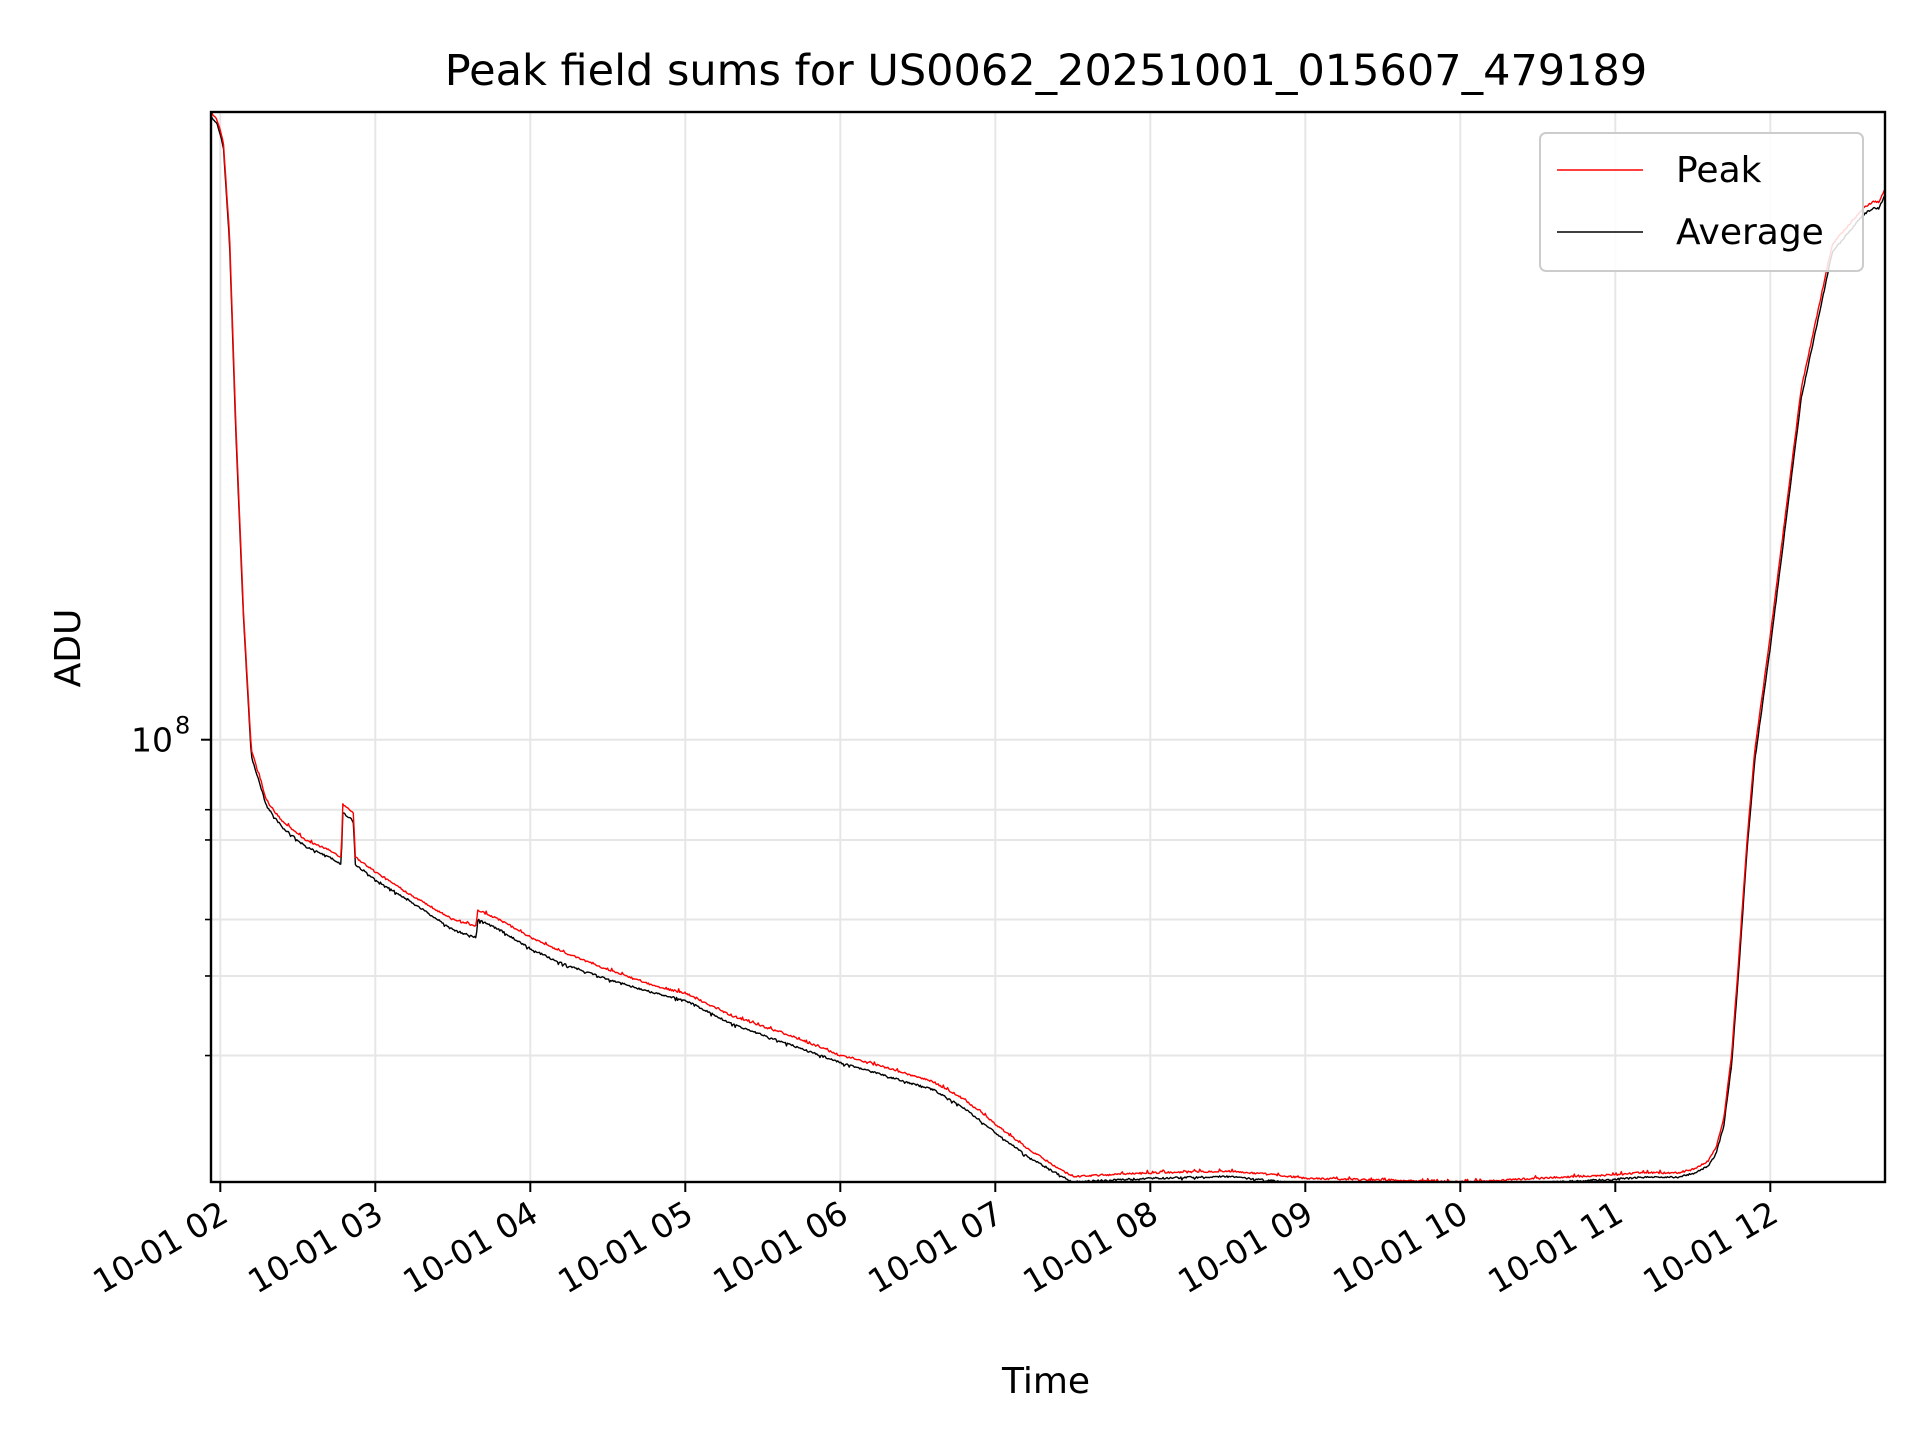 The width and height of the screenshot is (1920, 1440). What do you see at coordinates (1045, 1381) in the screenshot?
I see `x-axis-label: Time` at bounding box center [1045, 1381].